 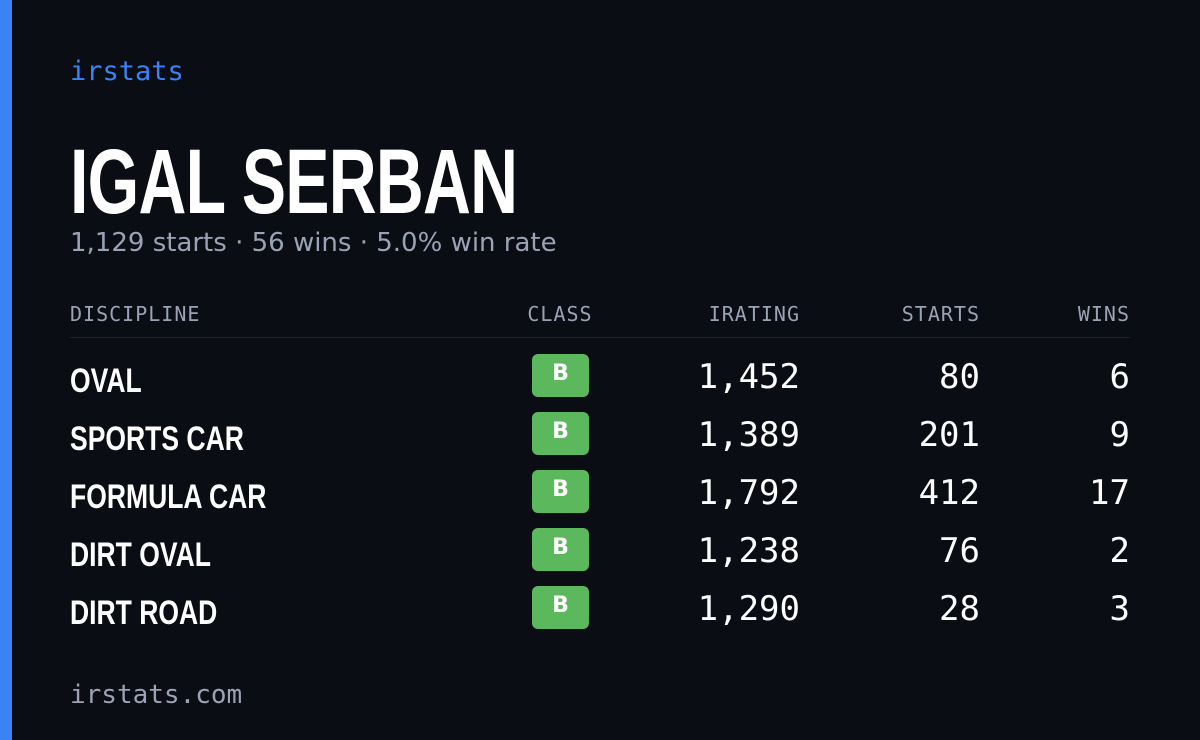 I want to click on irating-value: 1,290, so click(x=748, y=609).